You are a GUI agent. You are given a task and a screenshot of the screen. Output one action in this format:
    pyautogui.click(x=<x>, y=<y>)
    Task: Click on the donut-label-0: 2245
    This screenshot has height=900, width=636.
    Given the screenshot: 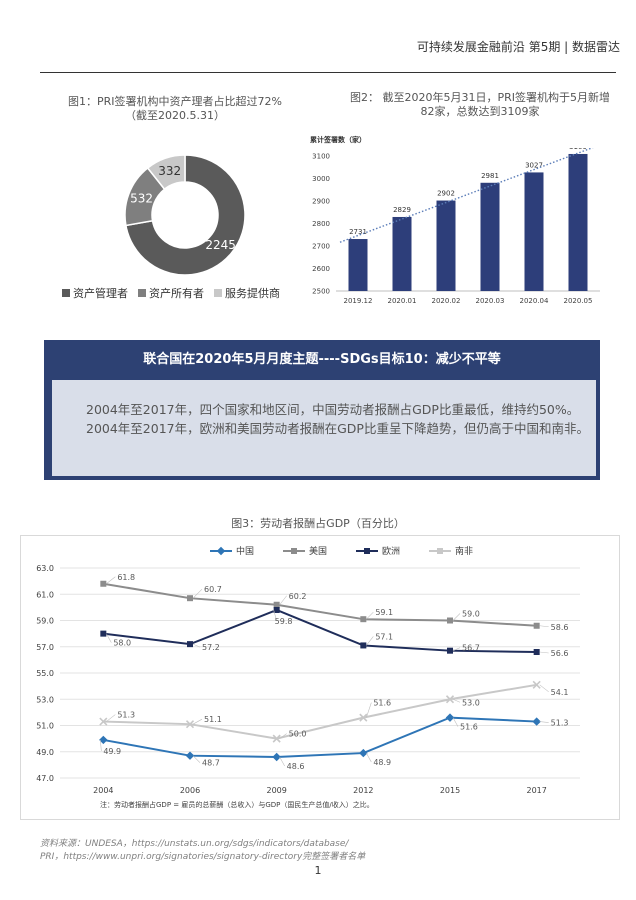 What is the action you would take?
    pyautogui.click(x=220, y=245)
    